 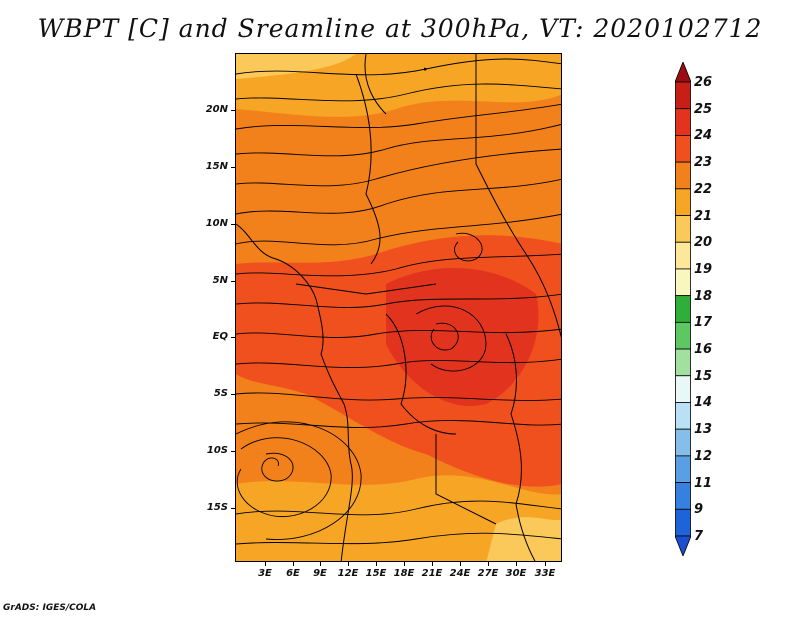 I want to click on credit-text: GrADS: IGES/COLA, so click(x=50, y=608).